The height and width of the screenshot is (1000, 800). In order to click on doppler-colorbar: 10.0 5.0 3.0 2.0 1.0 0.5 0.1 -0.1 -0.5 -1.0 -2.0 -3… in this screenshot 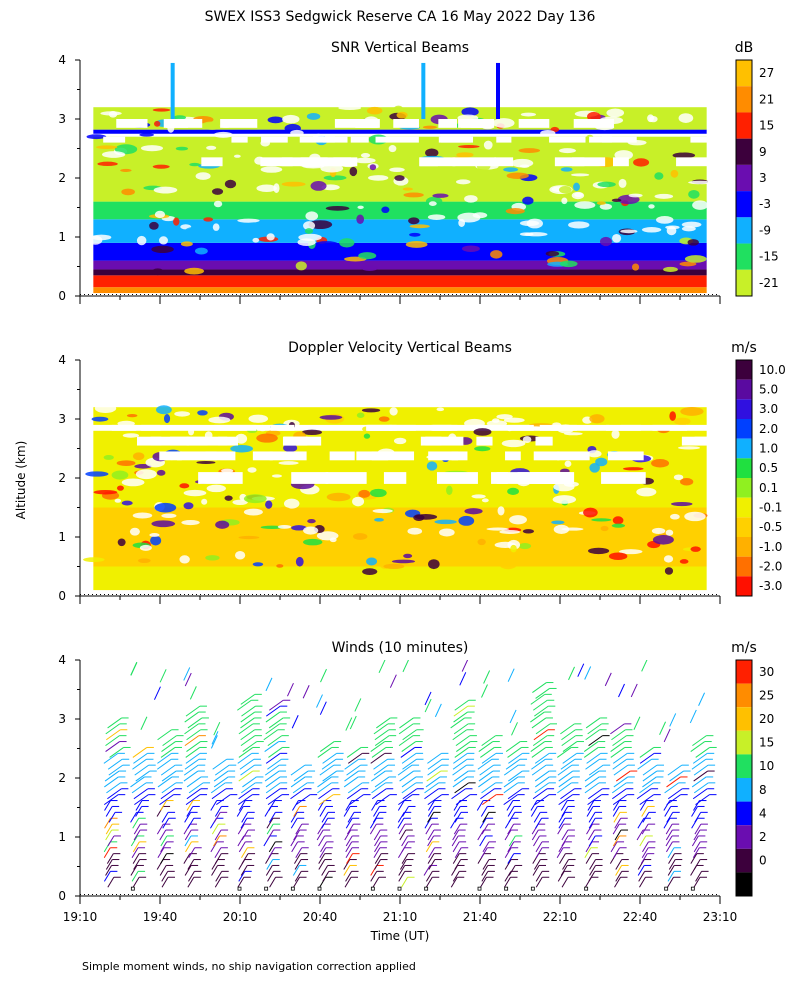, I will do `click(760, 478)`.